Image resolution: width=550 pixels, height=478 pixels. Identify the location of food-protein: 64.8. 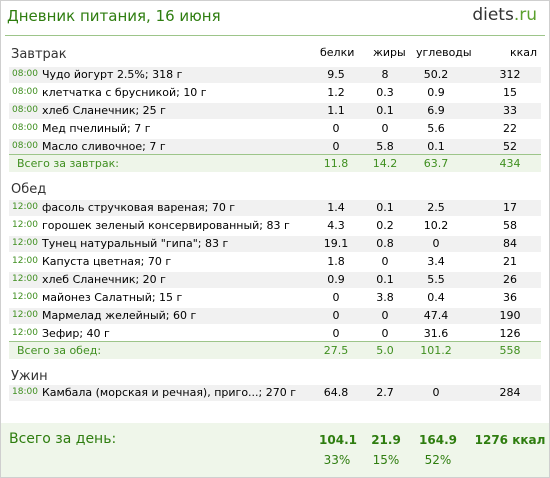
(336, 392).